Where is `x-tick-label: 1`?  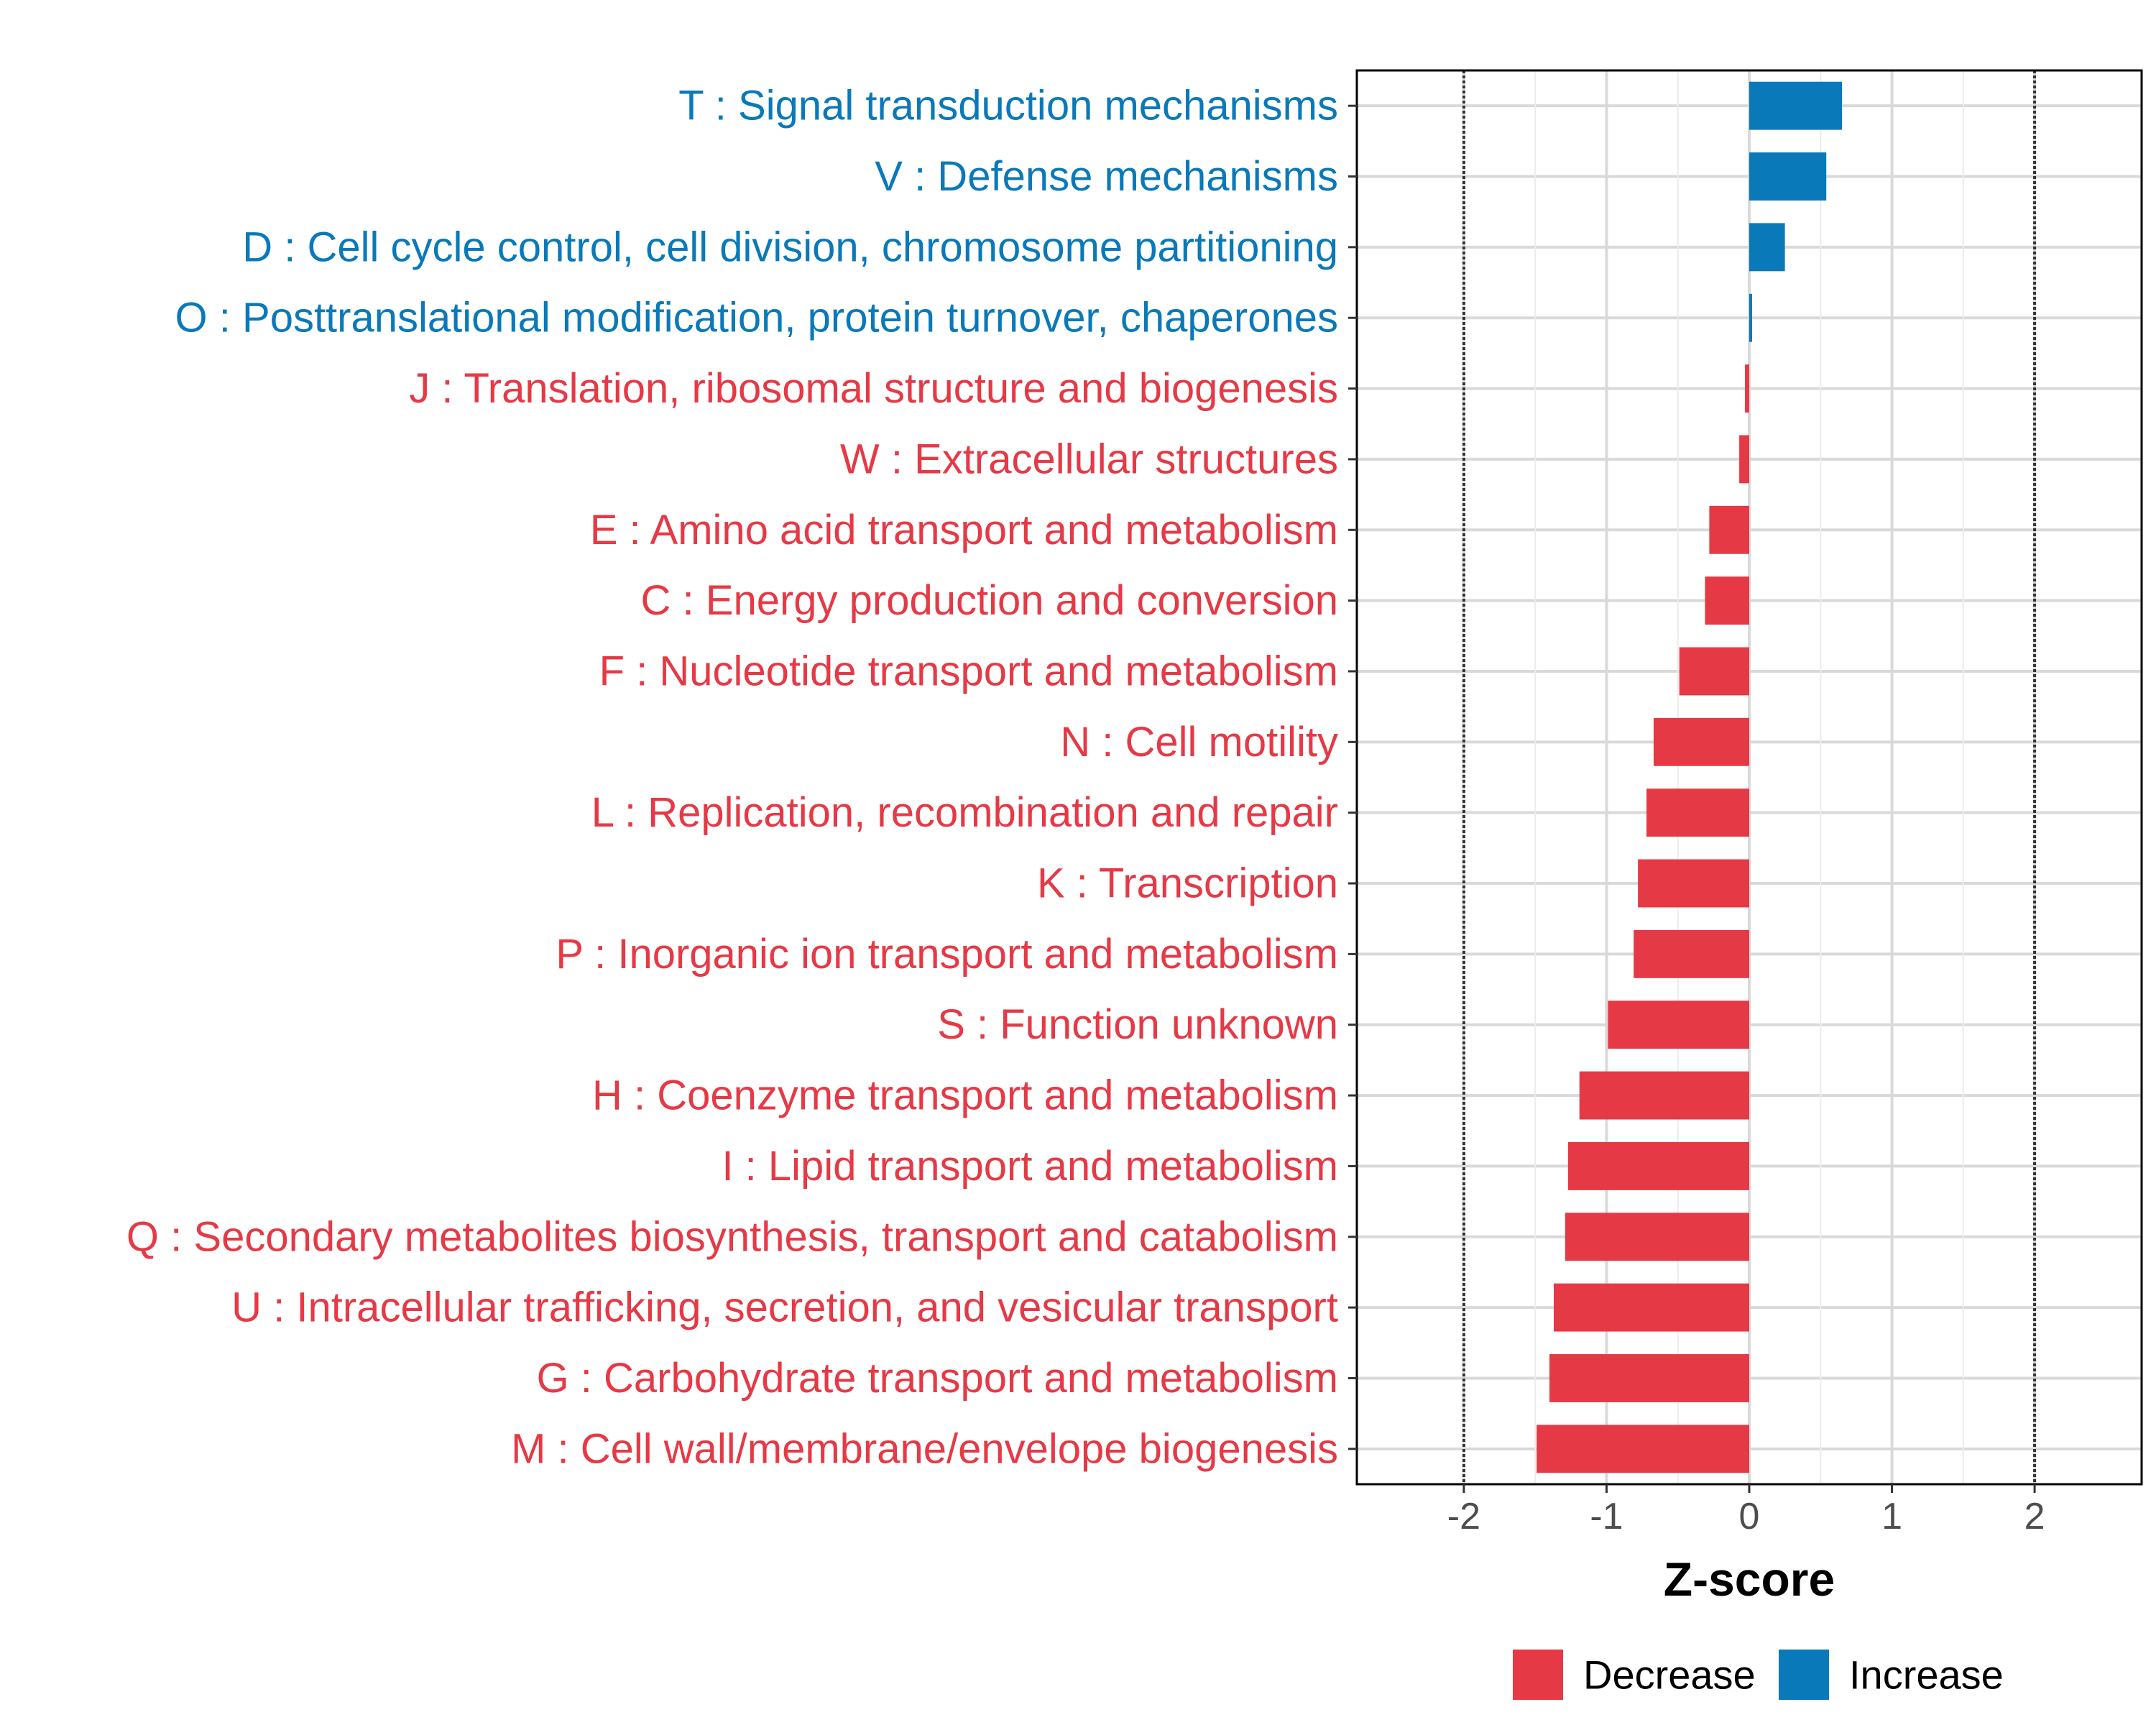
x-tick-label: 1 is located at coordinates (1891, 1516).